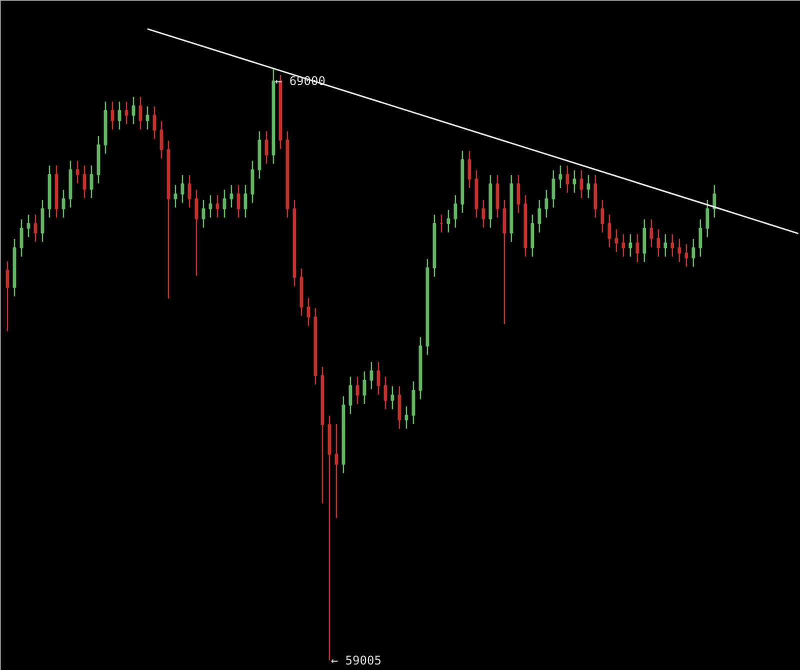  What do you see at coordinates (356, 660) in the screenshot?
I see `annotation: ← 59005` at bounding box center [356, 660].